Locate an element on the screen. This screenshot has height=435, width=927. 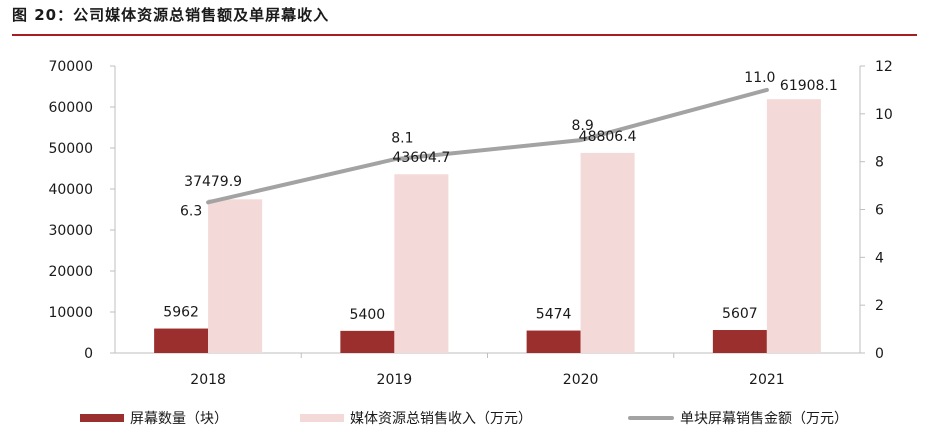
legend-item-screens: 屏幕数量（块） is located at coordinates (154, 418).